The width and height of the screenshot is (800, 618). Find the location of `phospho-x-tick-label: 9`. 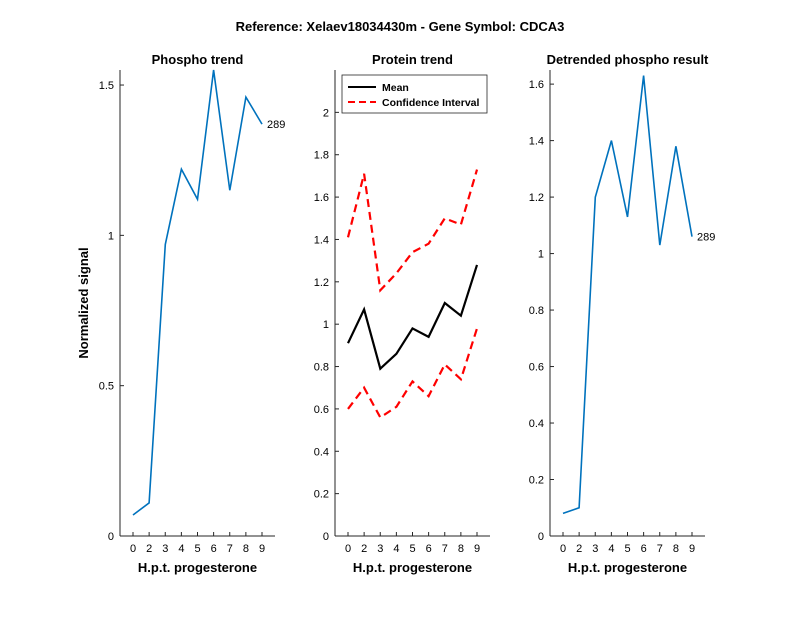

phospho-x-tick-label: 9 is located at coordinates (262, 549).